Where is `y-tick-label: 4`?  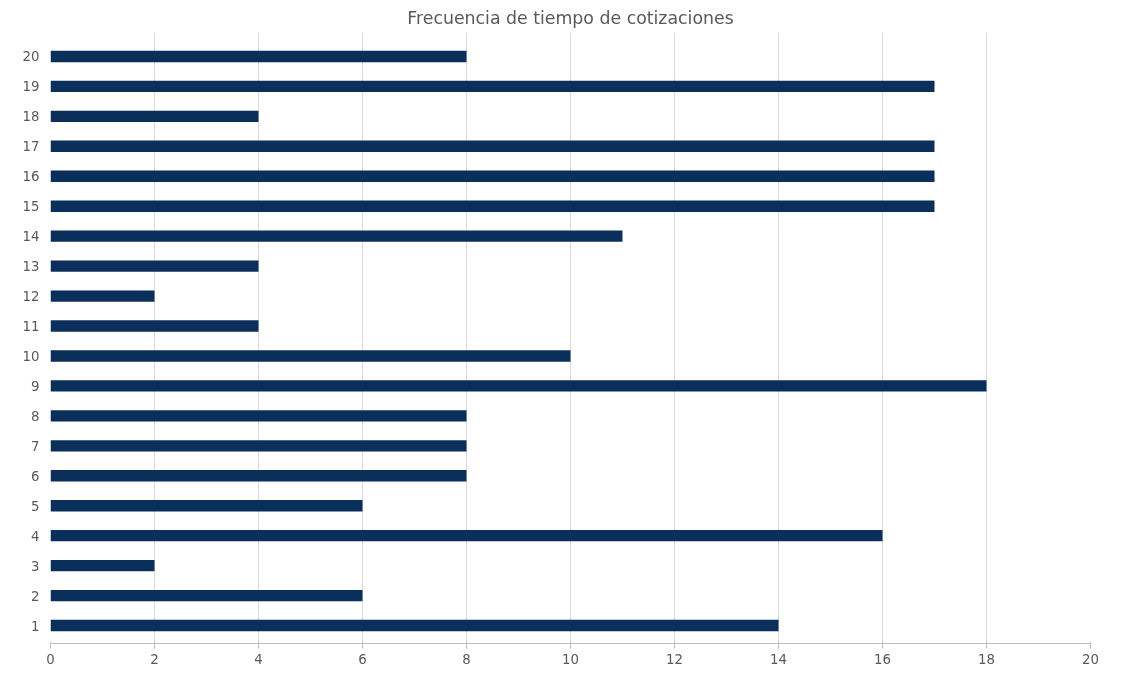 y-tick-label: 4 is located at coordinates (35, 536).